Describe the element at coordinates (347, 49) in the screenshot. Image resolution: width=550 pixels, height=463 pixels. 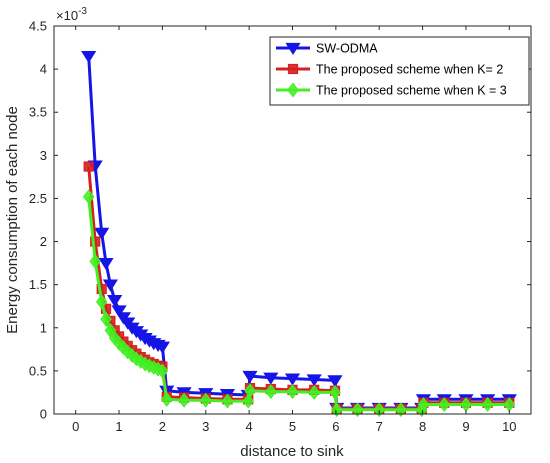
I see `legend-label: SW-ODMA` at that location.